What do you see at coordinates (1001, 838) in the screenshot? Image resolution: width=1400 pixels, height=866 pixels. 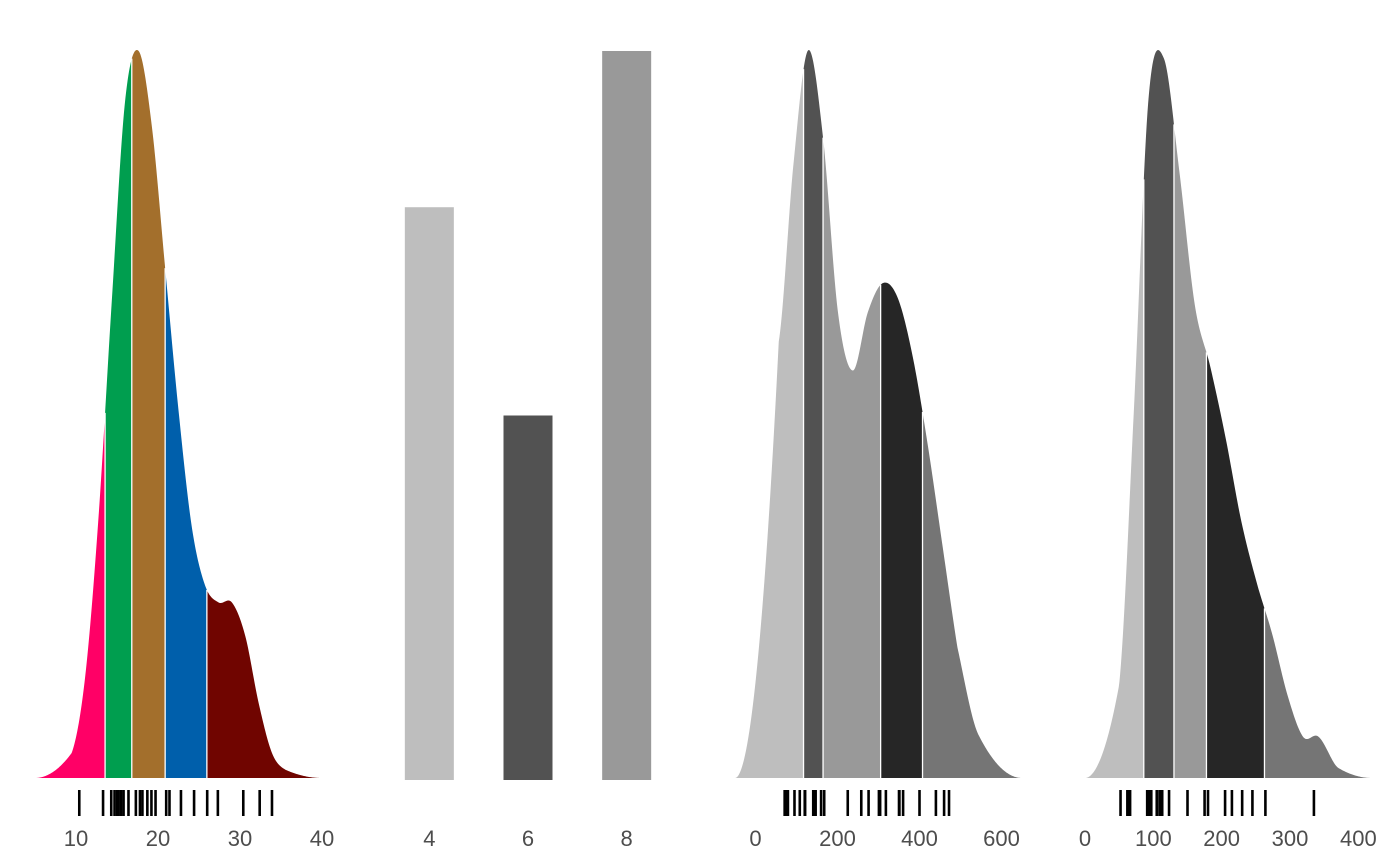 I see `x-tick-label: 600` at bounding box center [1001, 838].